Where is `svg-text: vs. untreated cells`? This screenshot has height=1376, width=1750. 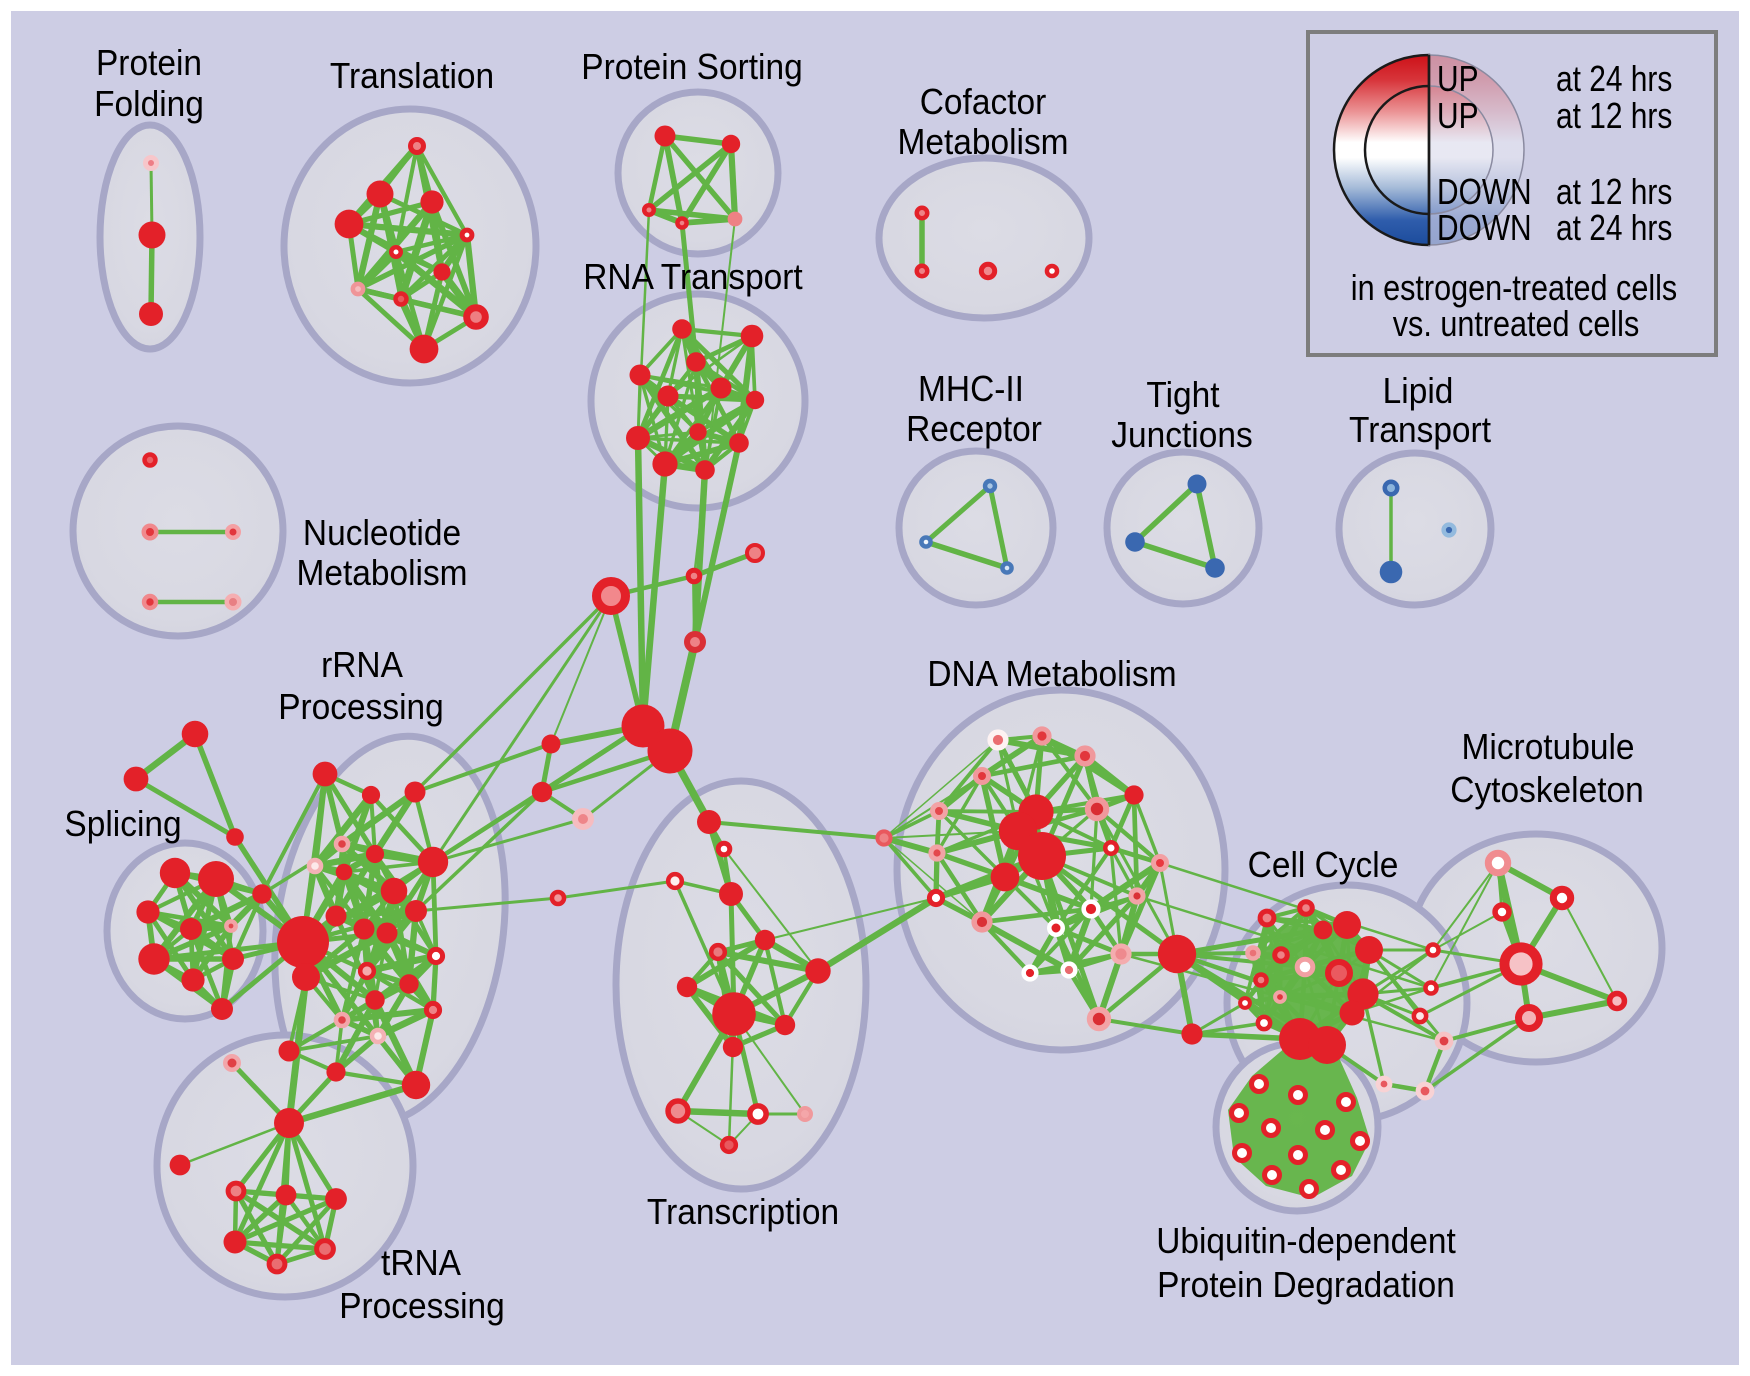 svg-text: vs. untreated cells is located at coordinates (1516, 325).